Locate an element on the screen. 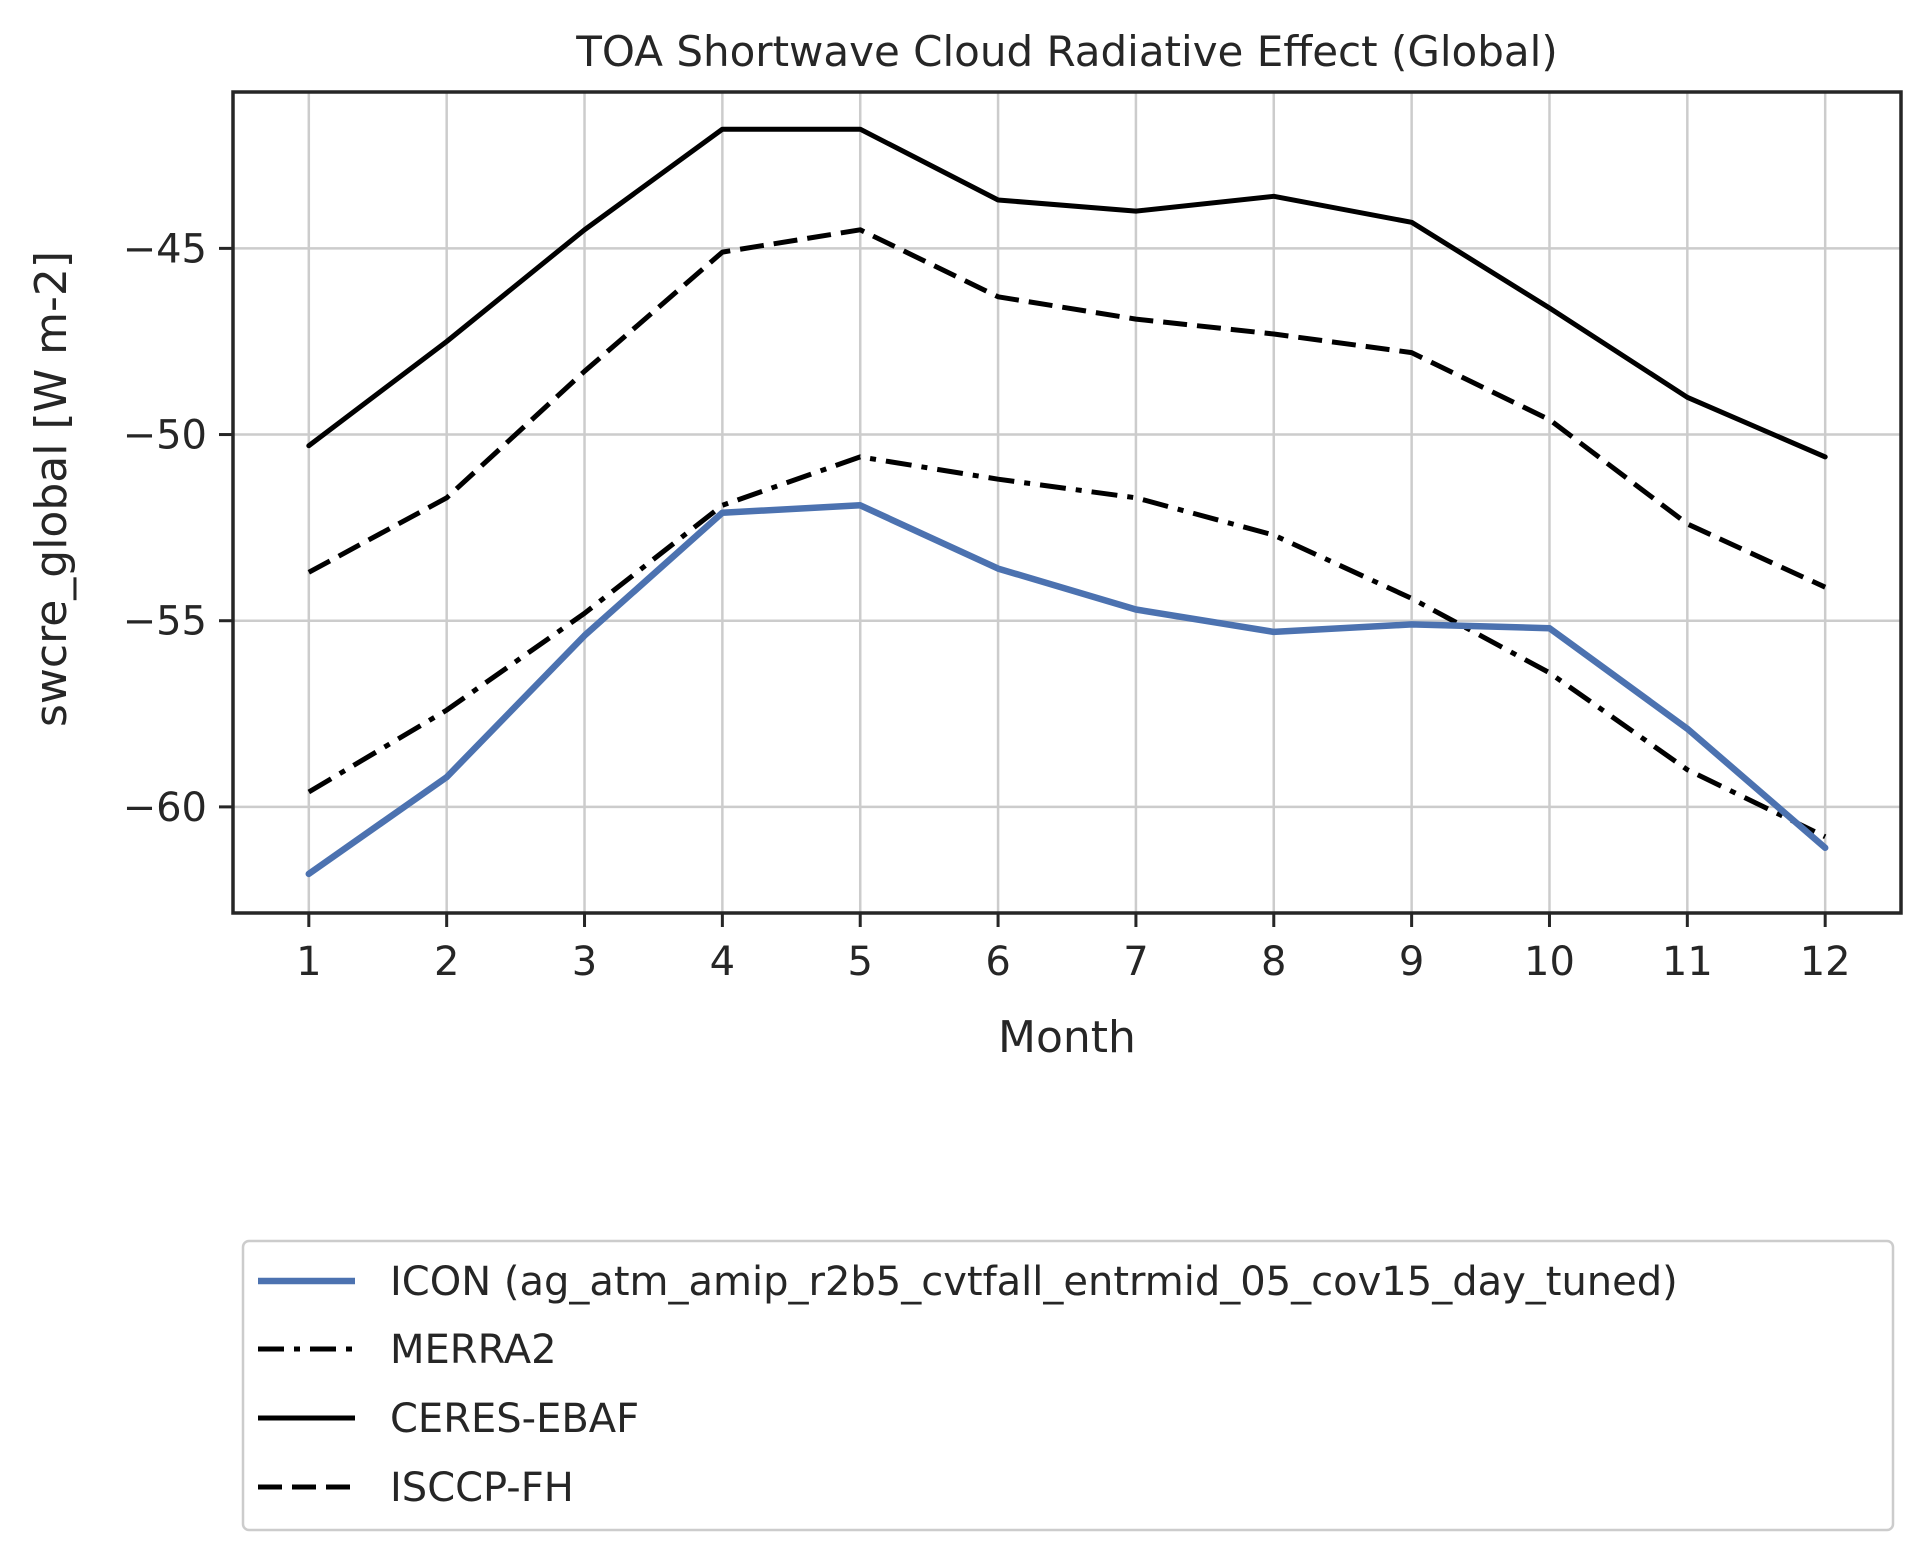 The width and height of the screenshot is (1920, 1552). x-tick-label: 8 is located at coordinates (1273, 962).